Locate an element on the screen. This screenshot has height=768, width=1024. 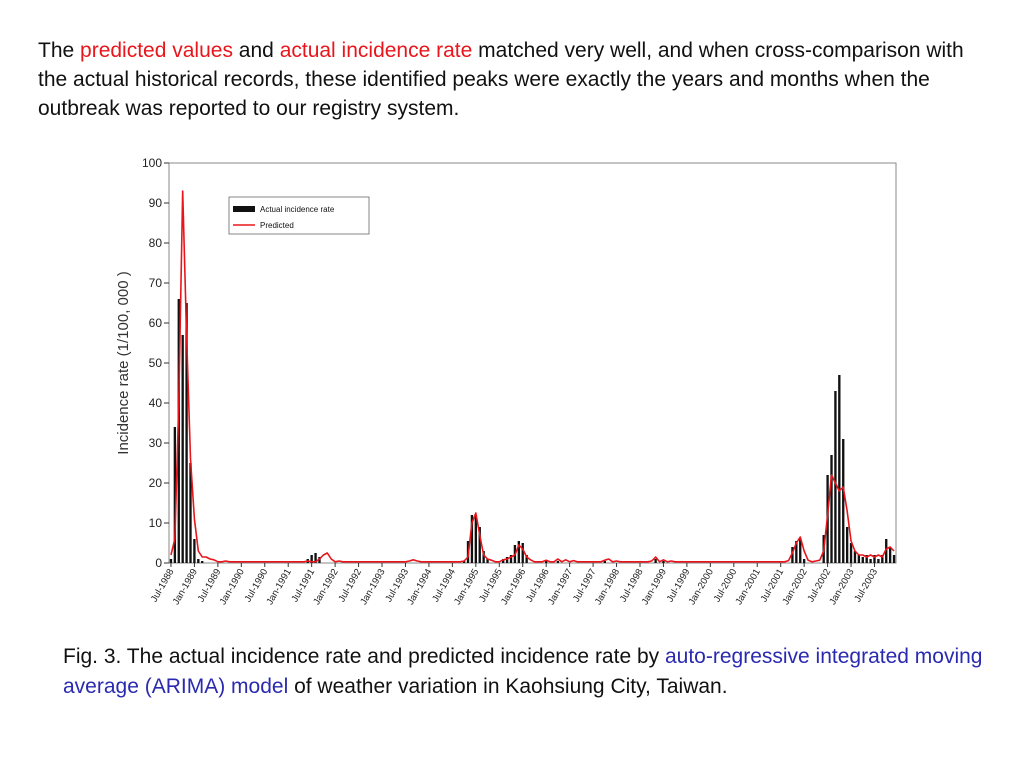
y-tick-label: 40 is located at coordinates (156, 403).